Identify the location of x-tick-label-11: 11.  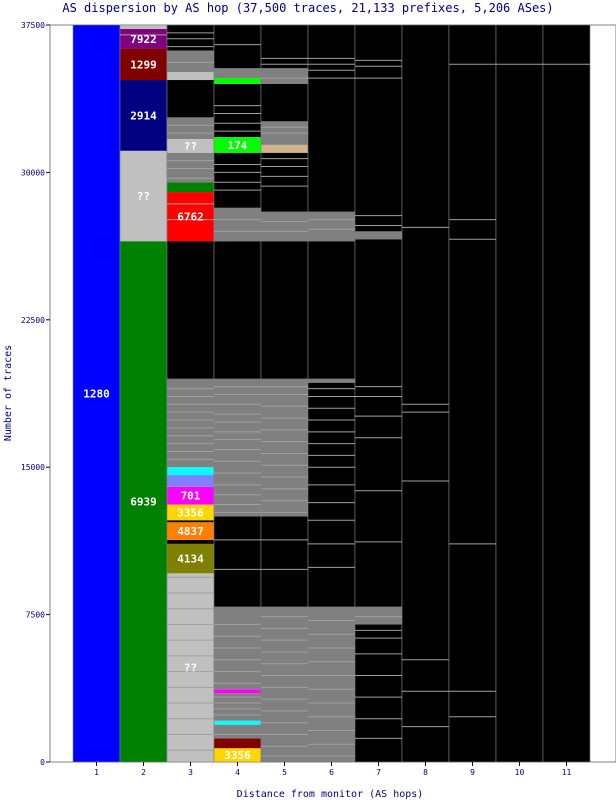
(567, 772).